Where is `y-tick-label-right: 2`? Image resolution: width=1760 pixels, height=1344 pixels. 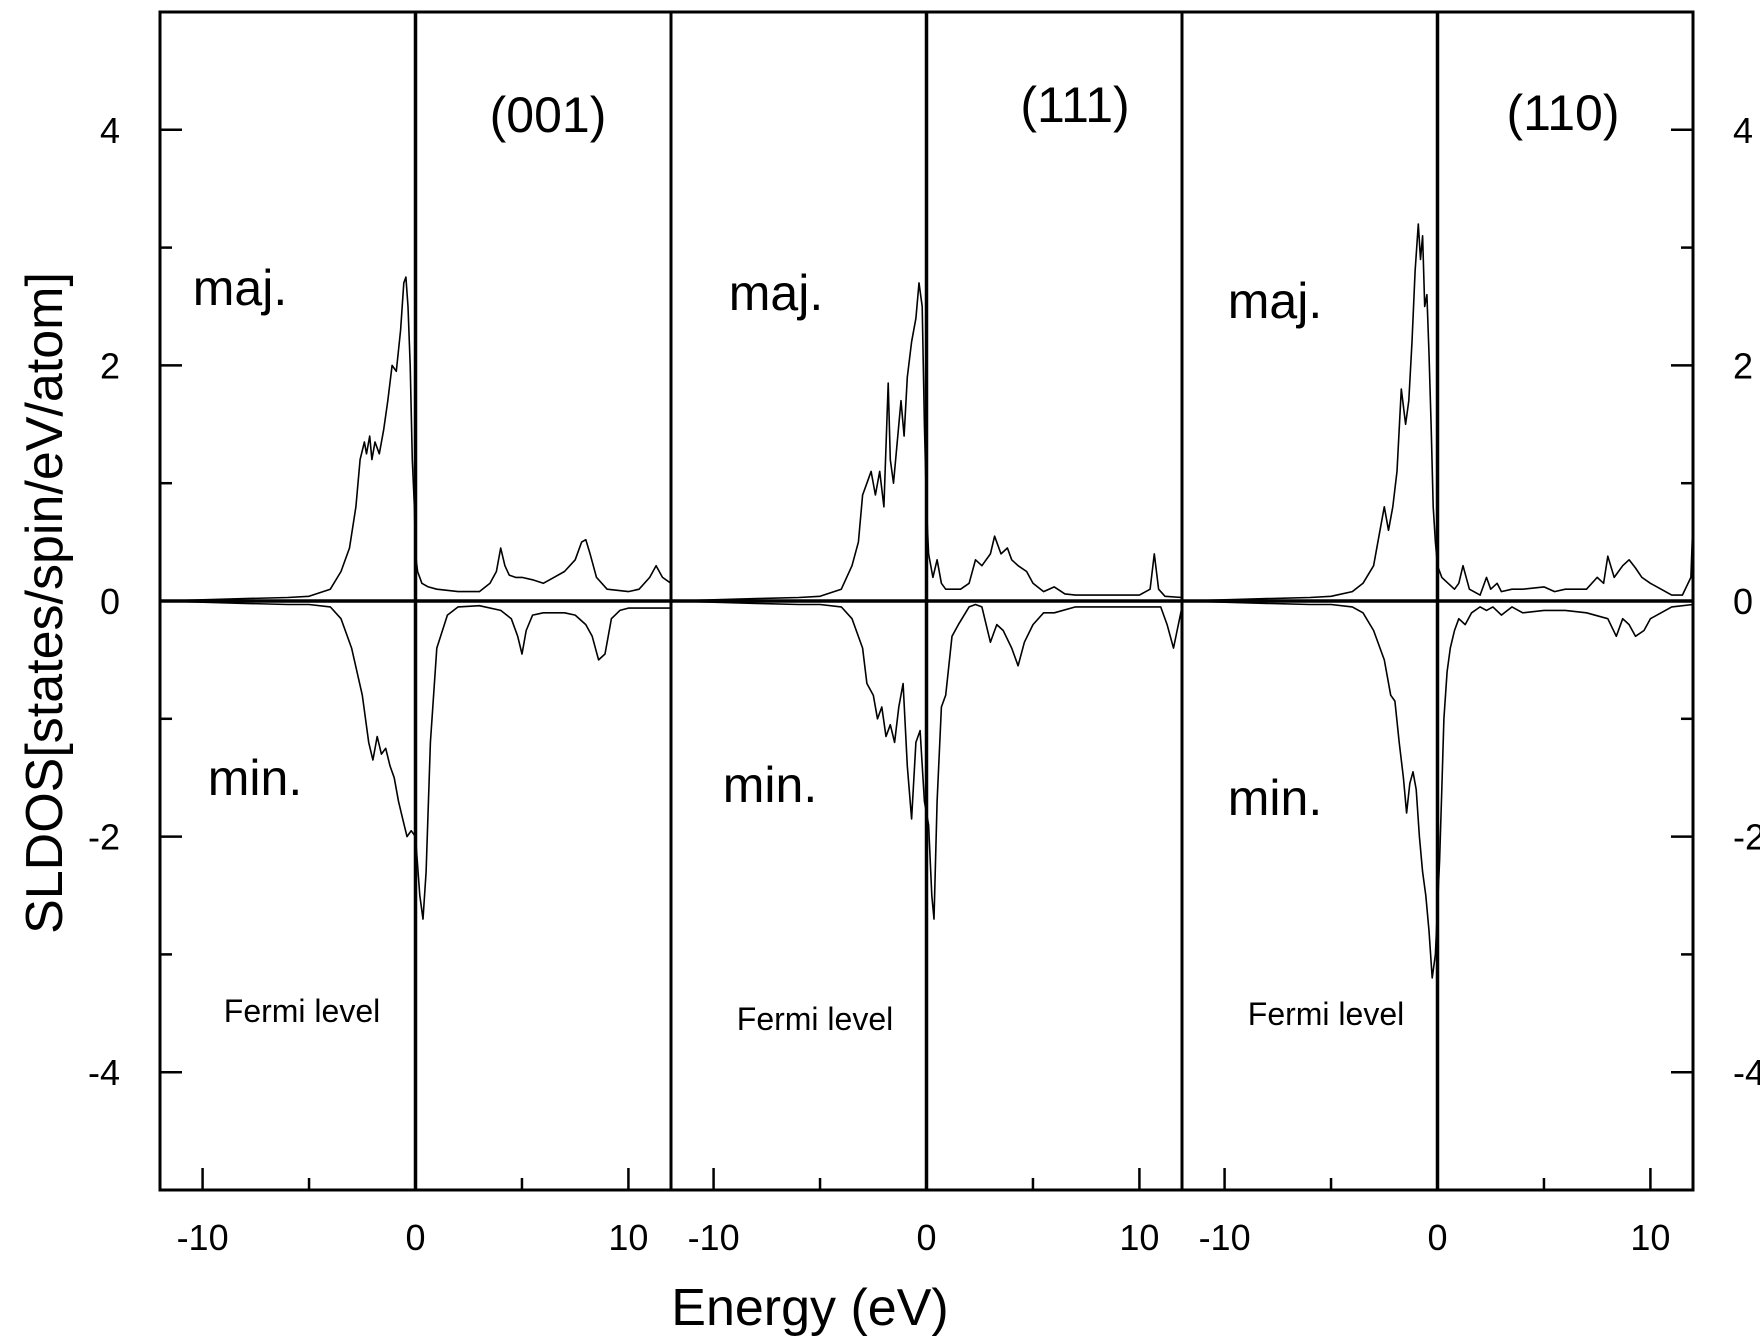 y-tick-label-right: 2 is located at coordinates (1743, 365).